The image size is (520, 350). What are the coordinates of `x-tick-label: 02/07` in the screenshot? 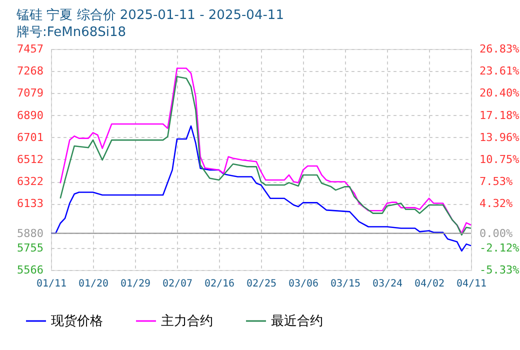 It's located at (177, 284).